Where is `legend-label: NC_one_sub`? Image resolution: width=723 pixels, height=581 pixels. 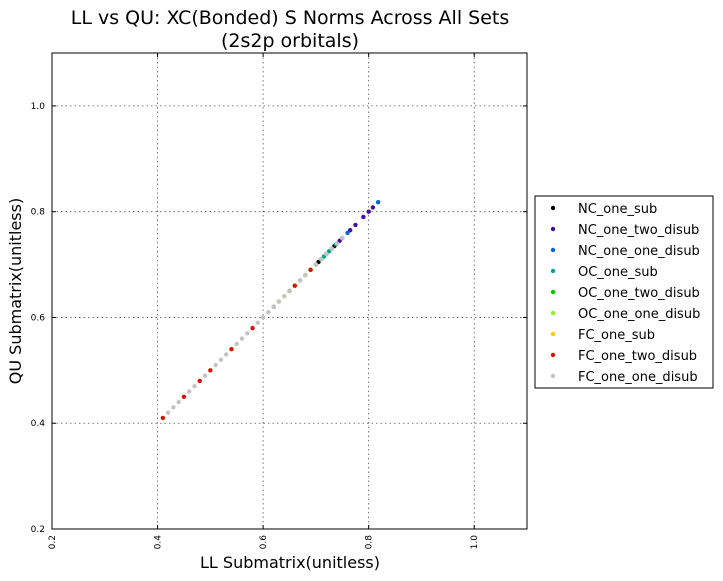 legend-label: NC_one_sub is located at coordinates (617, 209).